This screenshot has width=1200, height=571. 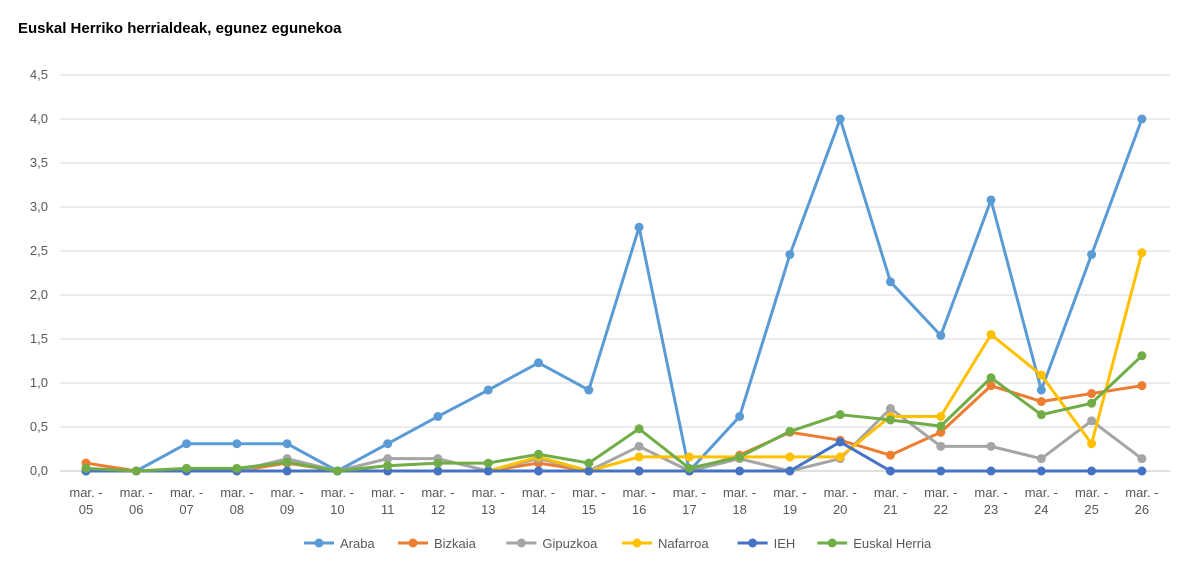 What do you see at coordinates (319, 543) in the screenshot?
I see `legend-marker-araba` at bounding box center [319, 543].